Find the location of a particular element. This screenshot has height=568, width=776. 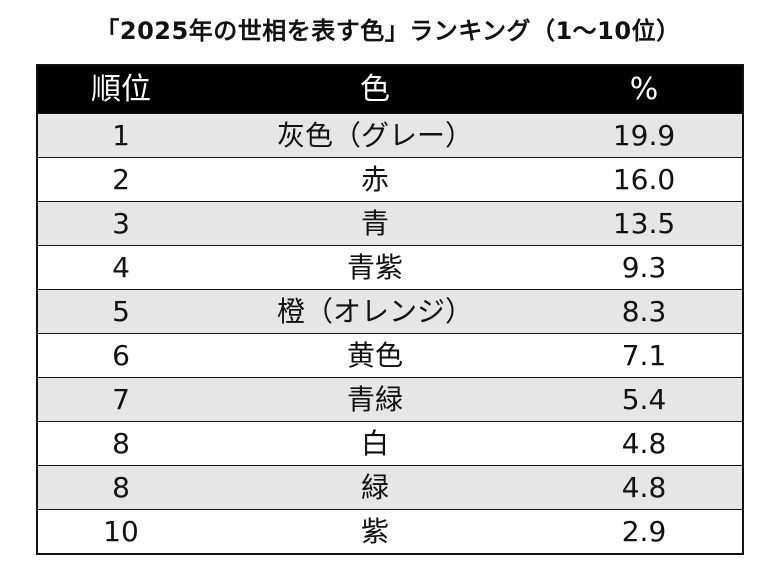

table-row: 5 橙（オレンジ） 8.3 is located at coordinates (390, 311).